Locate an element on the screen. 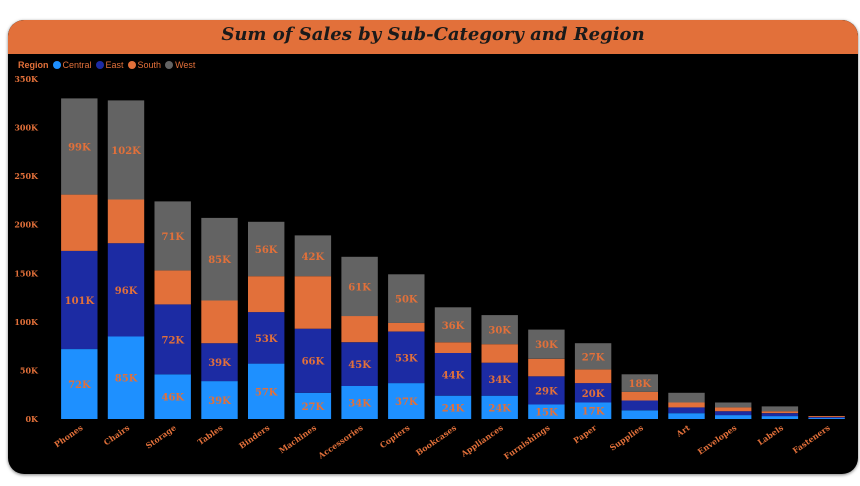  x-tick-label: Supplies is located at coordinates (627, 437).